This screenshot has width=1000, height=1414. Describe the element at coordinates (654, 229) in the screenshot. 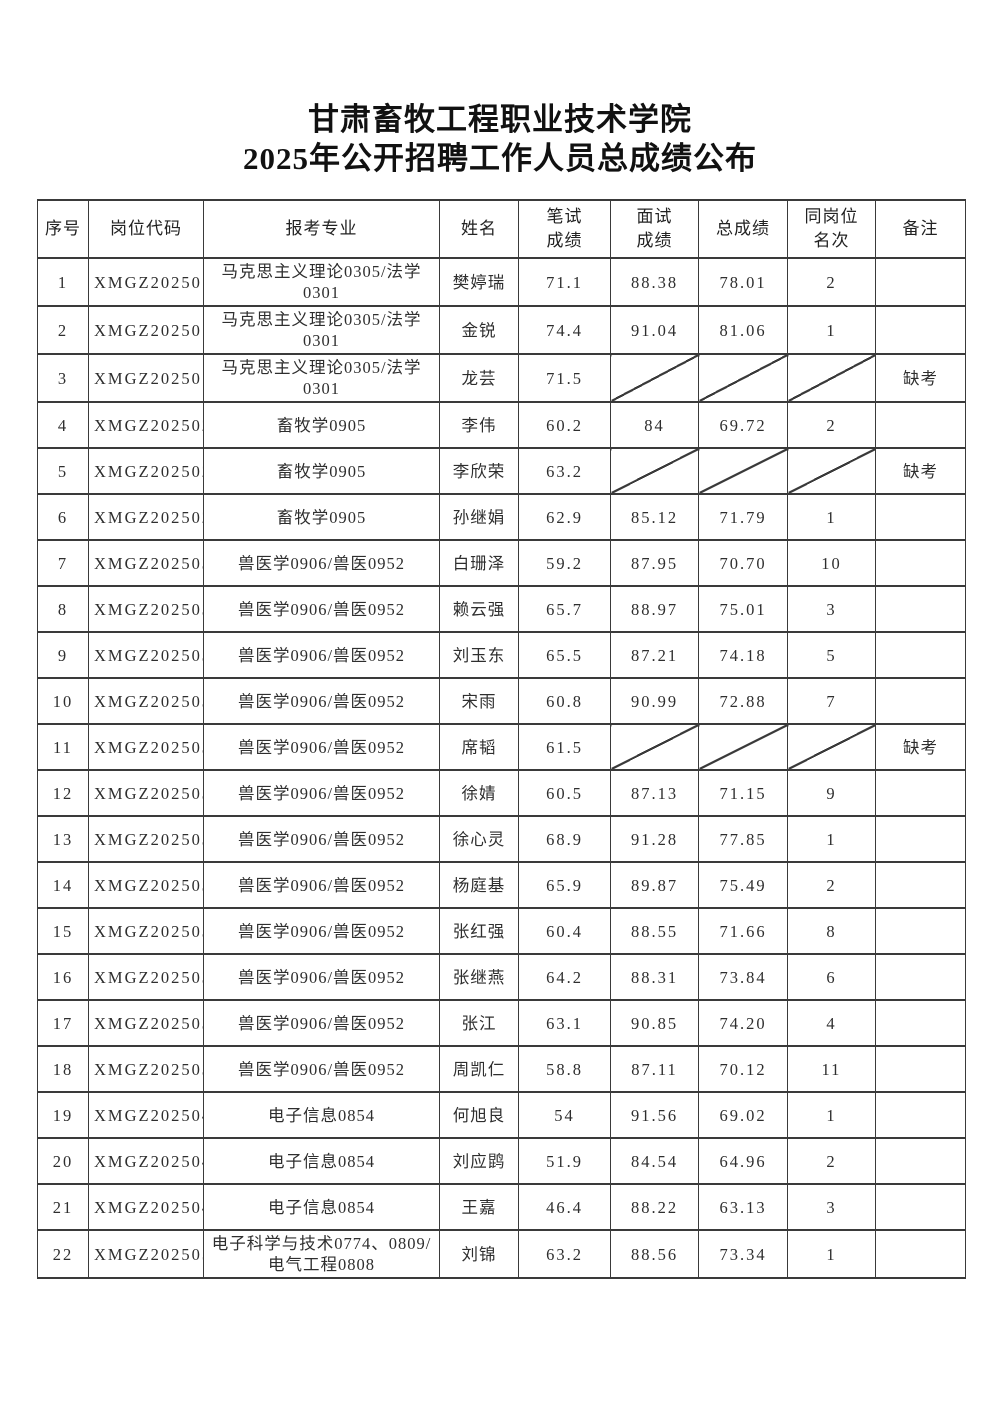

I see `column-header-interview-score: 面试 成绩` at that location.